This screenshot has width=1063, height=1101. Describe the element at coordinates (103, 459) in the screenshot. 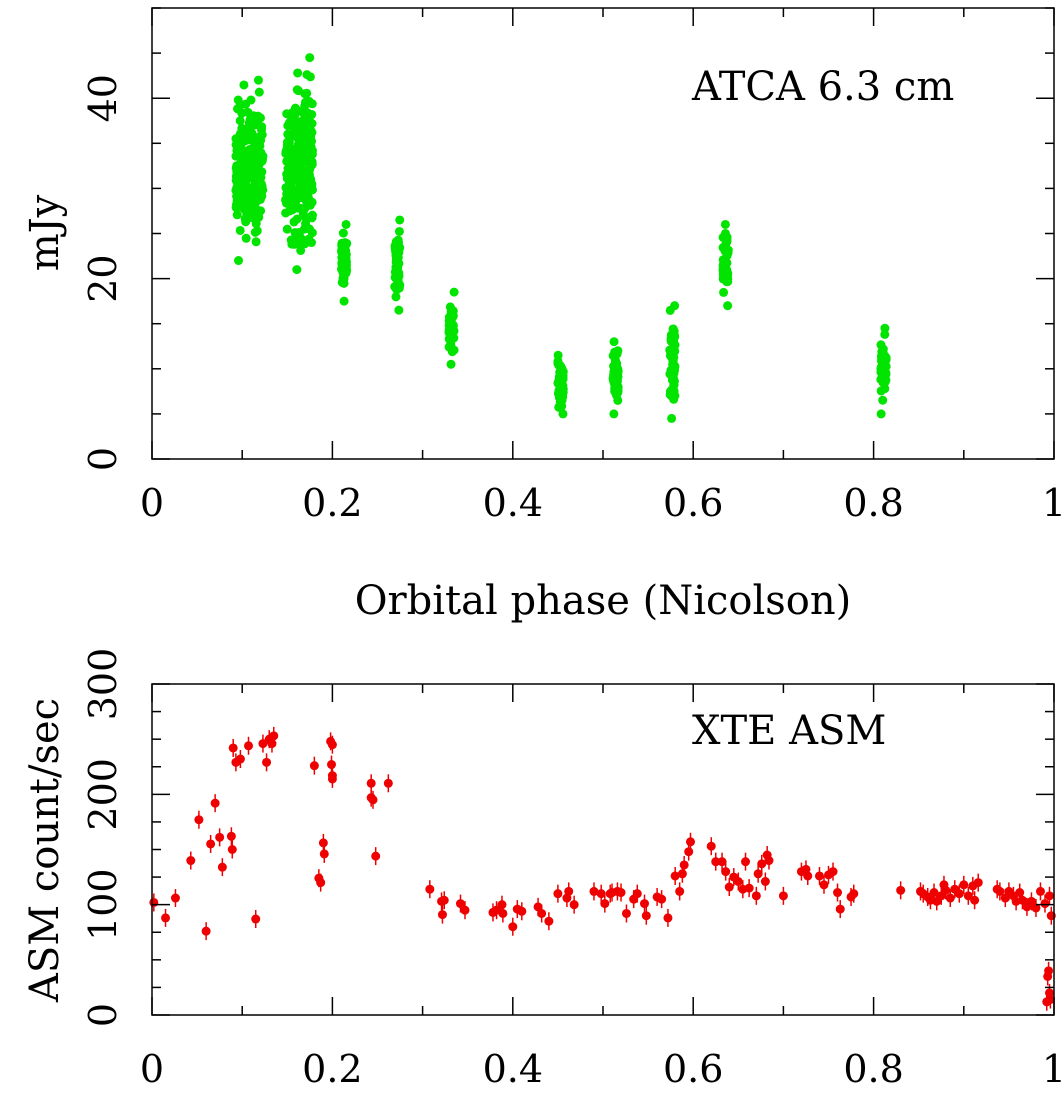

I see `radio-ytick-label: 0` at that location.